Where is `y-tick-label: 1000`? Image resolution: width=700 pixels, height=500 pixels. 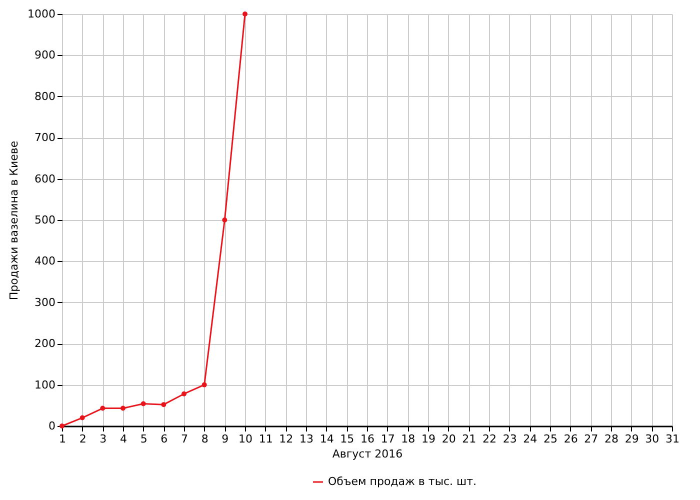
y-tick-label: 1000 is located at coordinates (42, 14).